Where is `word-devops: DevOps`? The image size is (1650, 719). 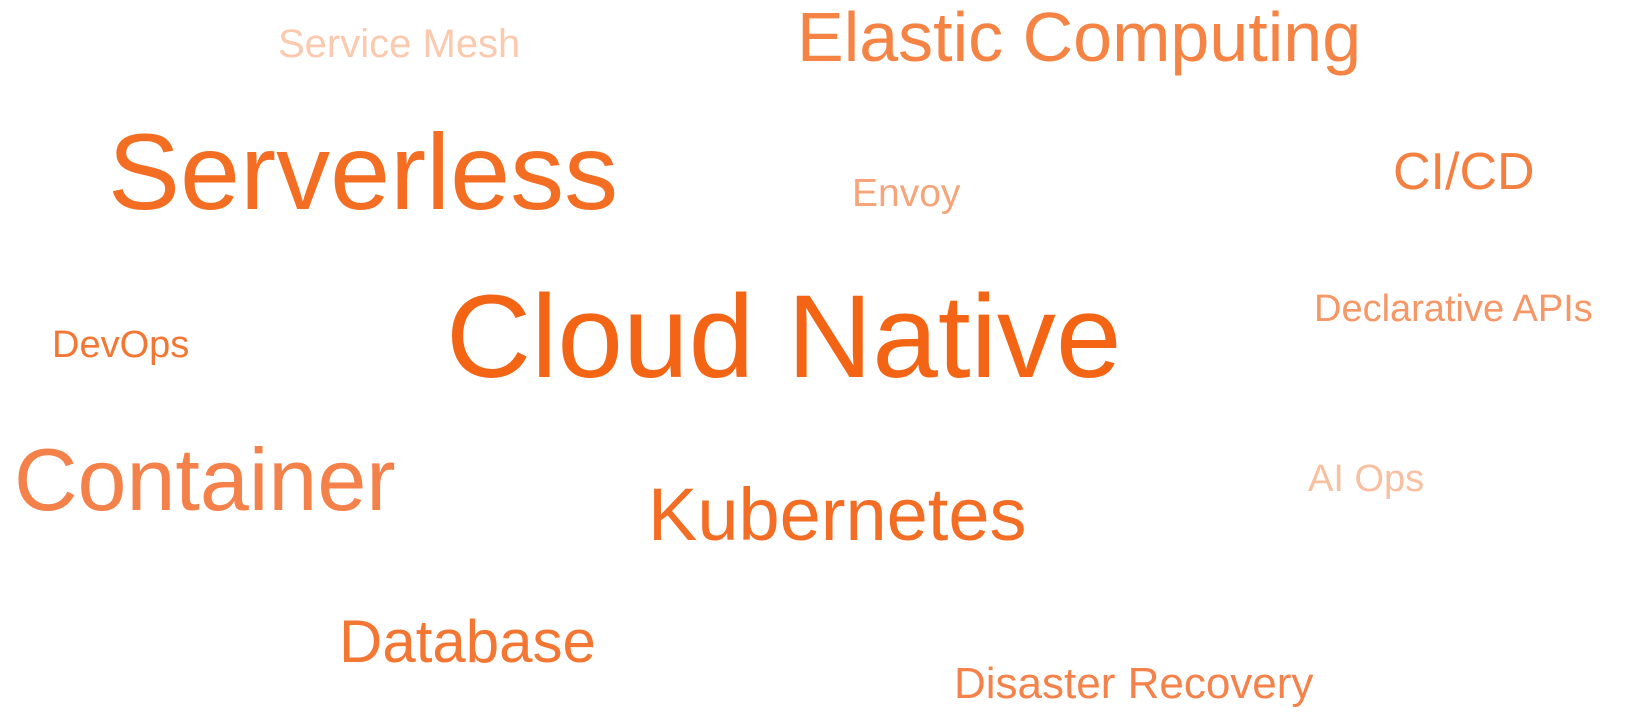
word-devops: DevOps is located at coordinates (121, 345).